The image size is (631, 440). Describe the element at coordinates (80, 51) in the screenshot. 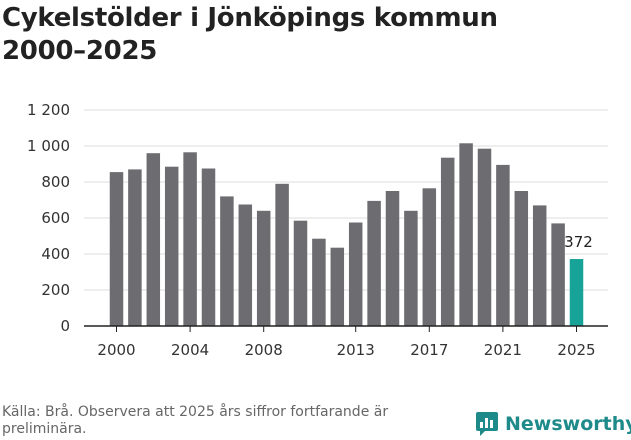

I see `title-line-2: 2000–2025` at that location.